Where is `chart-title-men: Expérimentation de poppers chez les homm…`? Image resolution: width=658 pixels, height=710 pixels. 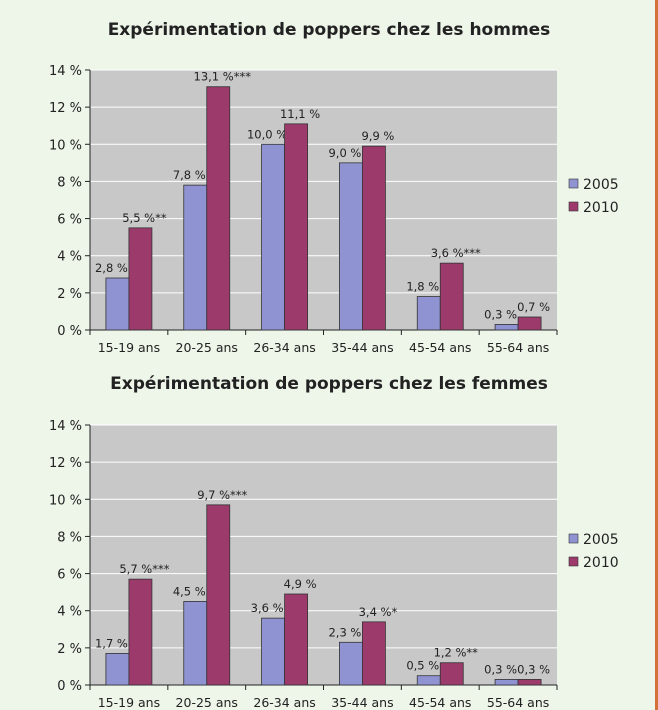
chart-title-men: Expérimentation de poppers chez les homm… is located at coordinates (329, 30).